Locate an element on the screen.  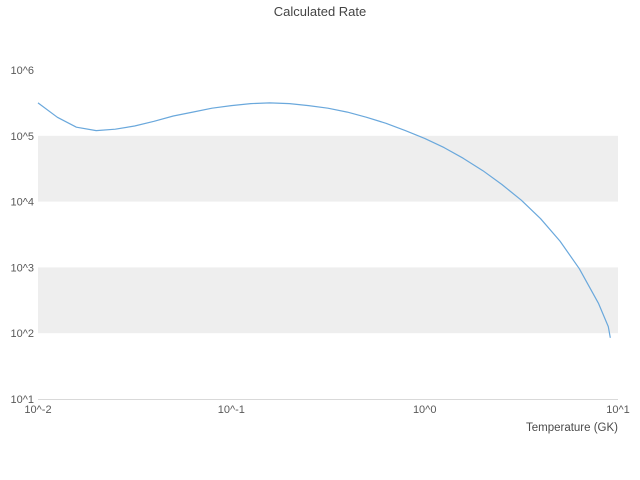
x-tick-label: 10^1 is located at coordinates (618, 410).